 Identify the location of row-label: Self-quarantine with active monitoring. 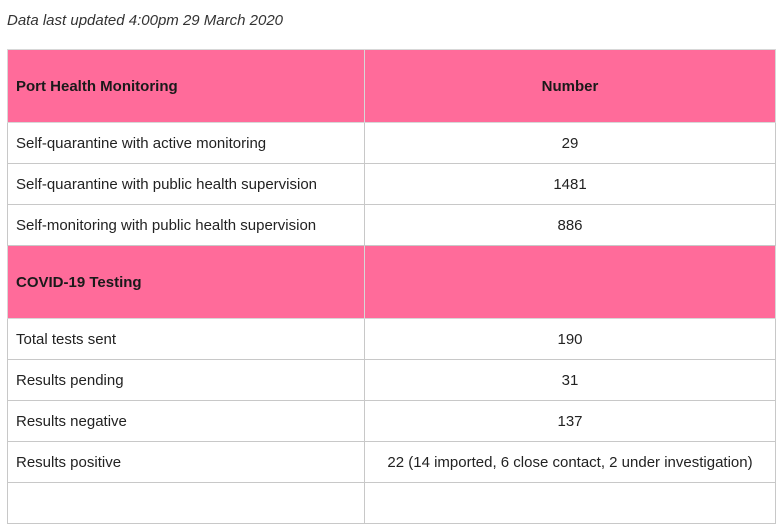
(186, 143).